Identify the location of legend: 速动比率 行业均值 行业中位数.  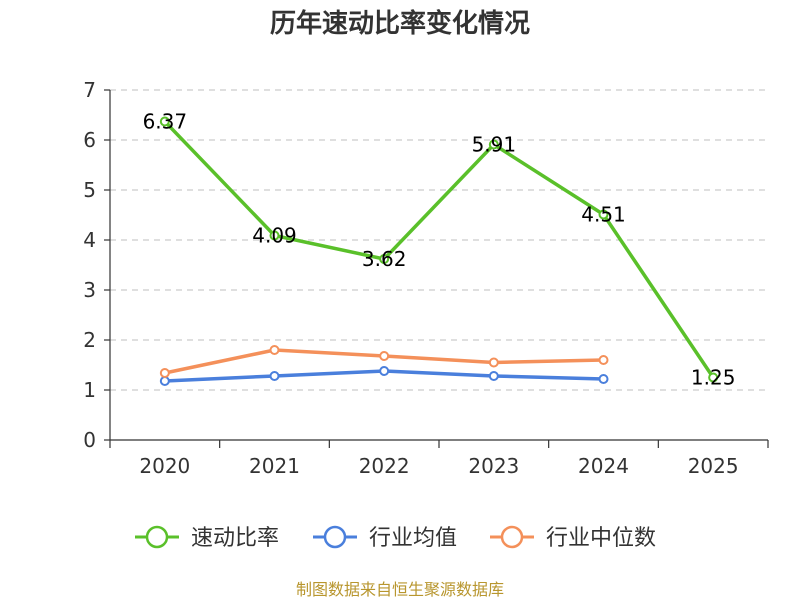
(395, 538).